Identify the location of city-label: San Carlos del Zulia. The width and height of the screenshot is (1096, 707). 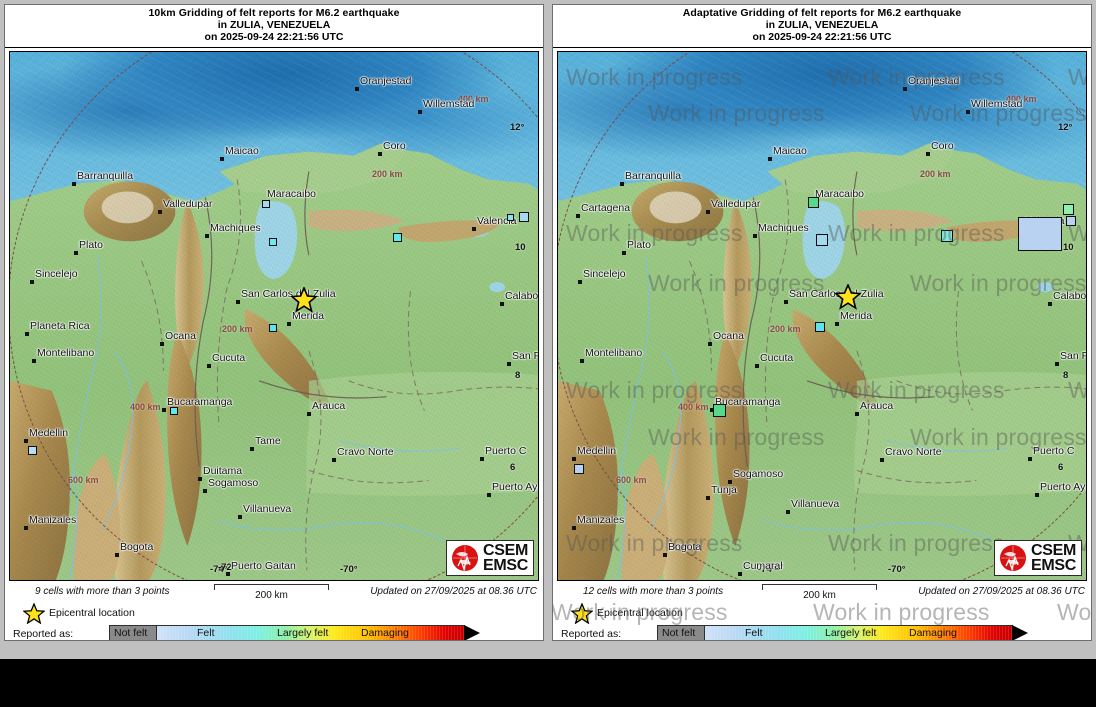
(288, 294).